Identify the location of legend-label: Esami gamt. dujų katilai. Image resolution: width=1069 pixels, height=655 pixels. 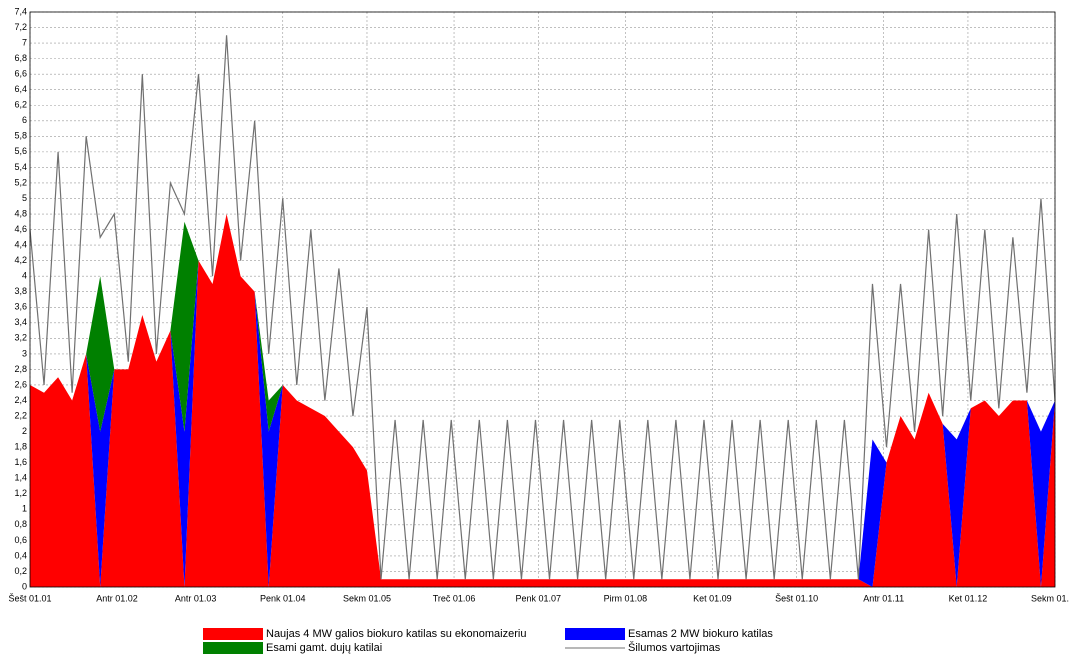
(324, 648).